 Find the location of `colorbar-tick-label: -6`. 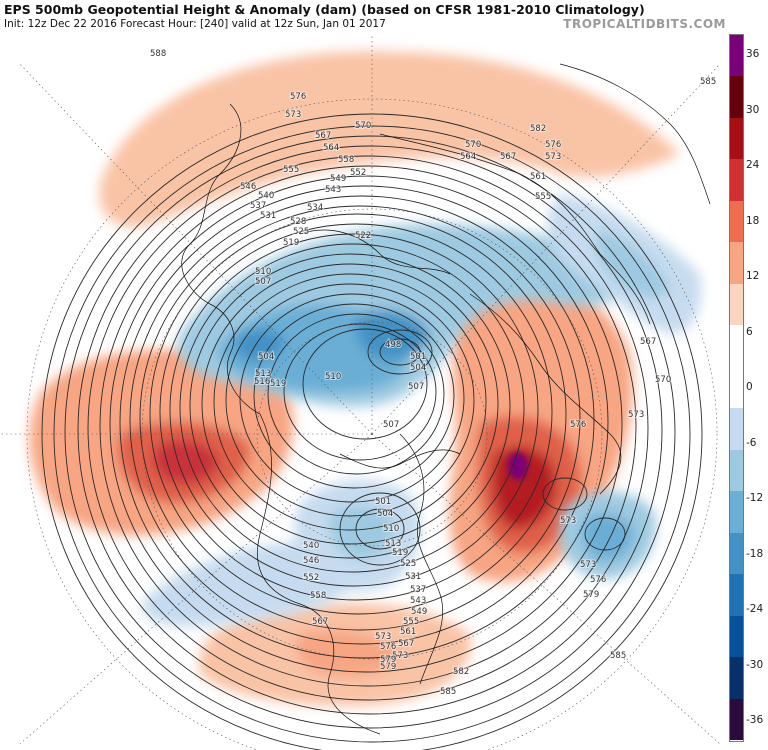

colorbar-tick-label: -6 is located at coordinates (751, 442).